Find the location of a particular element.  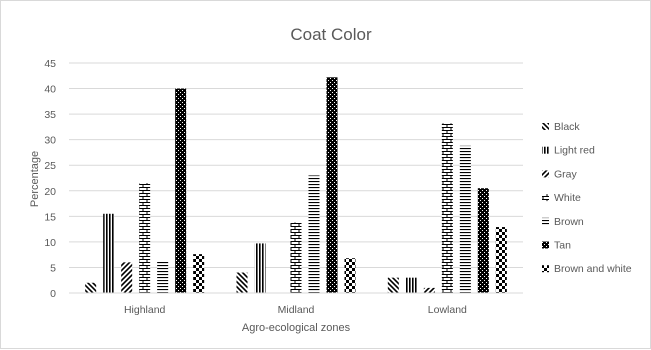

y-tick-label: 35 is located at coordinates (50, 115).